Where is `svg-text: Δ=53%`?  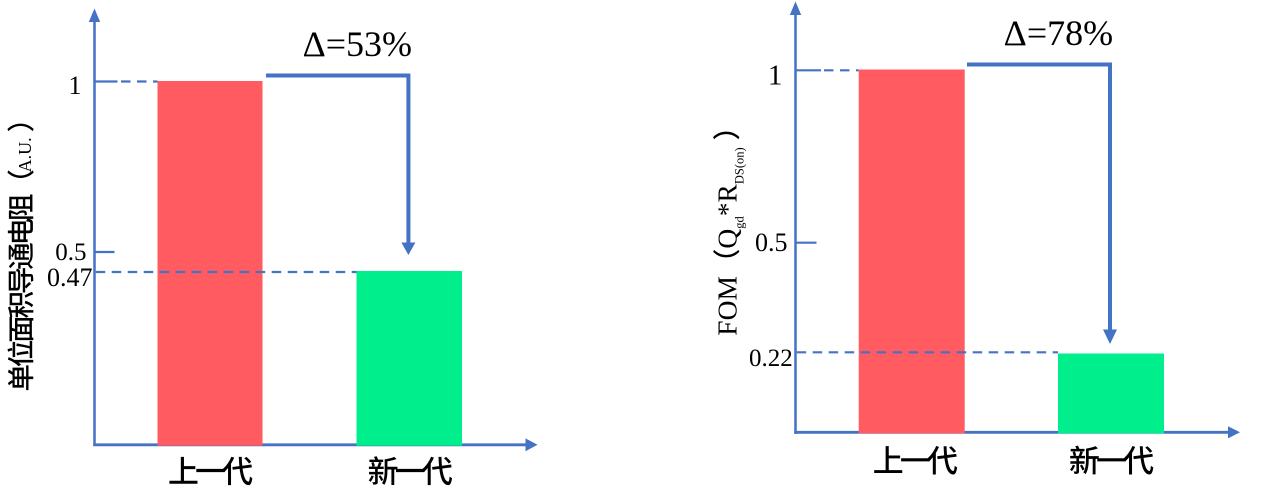
svg-text: Δ=53% is located at coordinates (357, 44).